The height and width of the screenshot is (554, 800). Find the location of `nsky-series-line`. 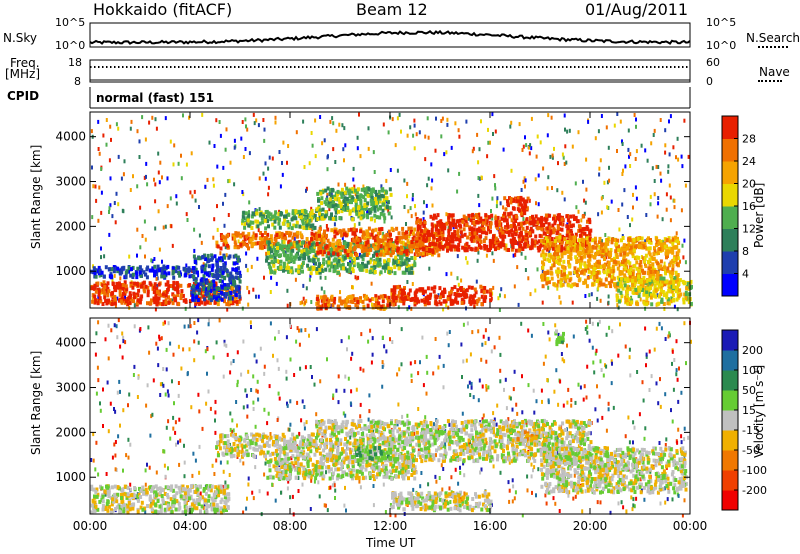

nsky-series-line is located at coordinates (390, 37).